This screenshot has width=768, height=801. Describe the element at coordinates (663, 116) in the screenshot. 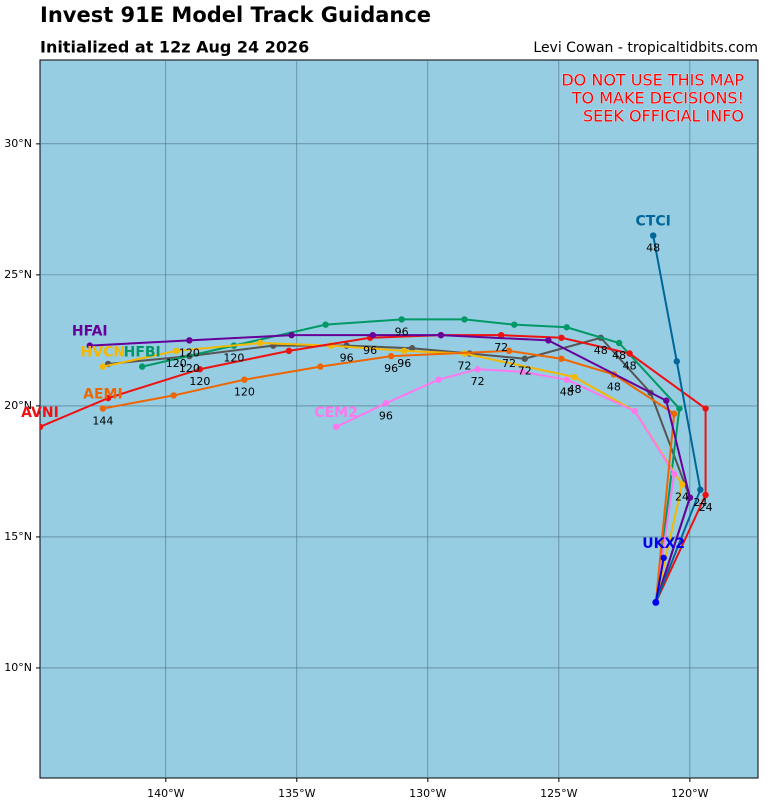

I see `warning: SEEK OFFICIAL INFO` at that location.